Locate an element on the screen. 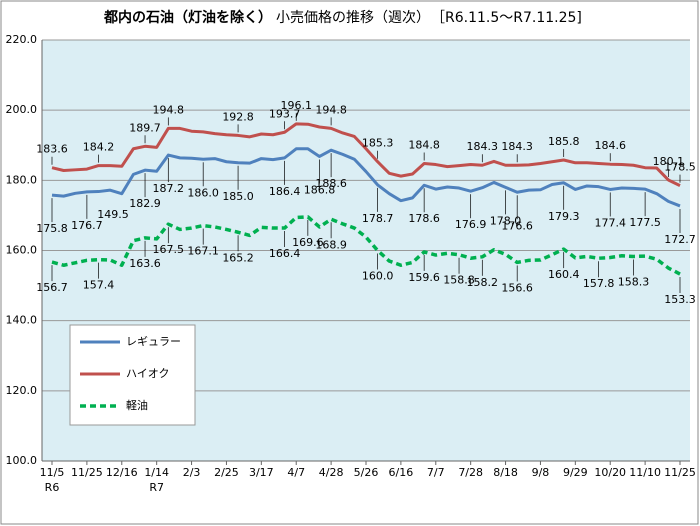  data-label: 160.4 is located at coordinates (564, 274).